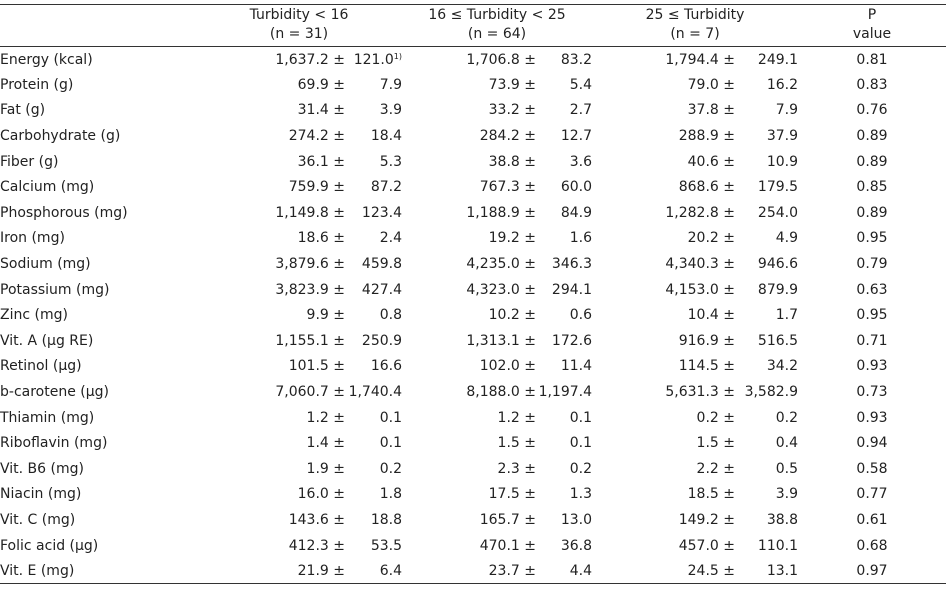 Image resolution: width=950 pixels, height=593 pixels. Describe the element at coordinates (516, 443) in the screenshot. I see `group-2-mean: 1.5 ±` at that location.